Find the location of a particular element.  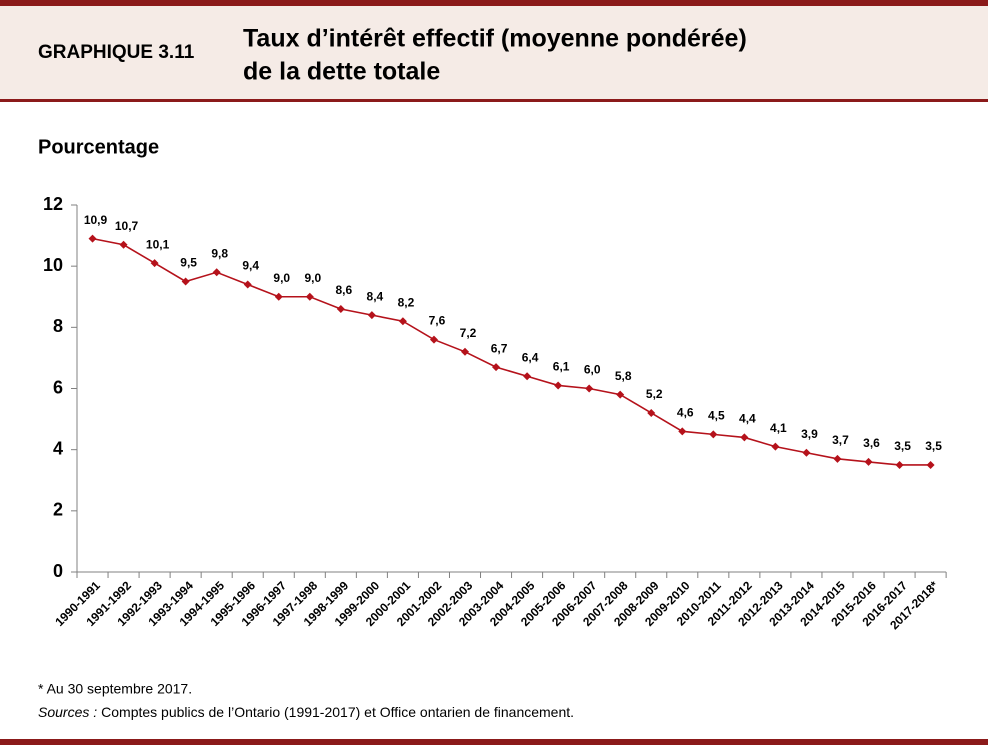

data-label: 10,9 is located at coordinates (96, 220).